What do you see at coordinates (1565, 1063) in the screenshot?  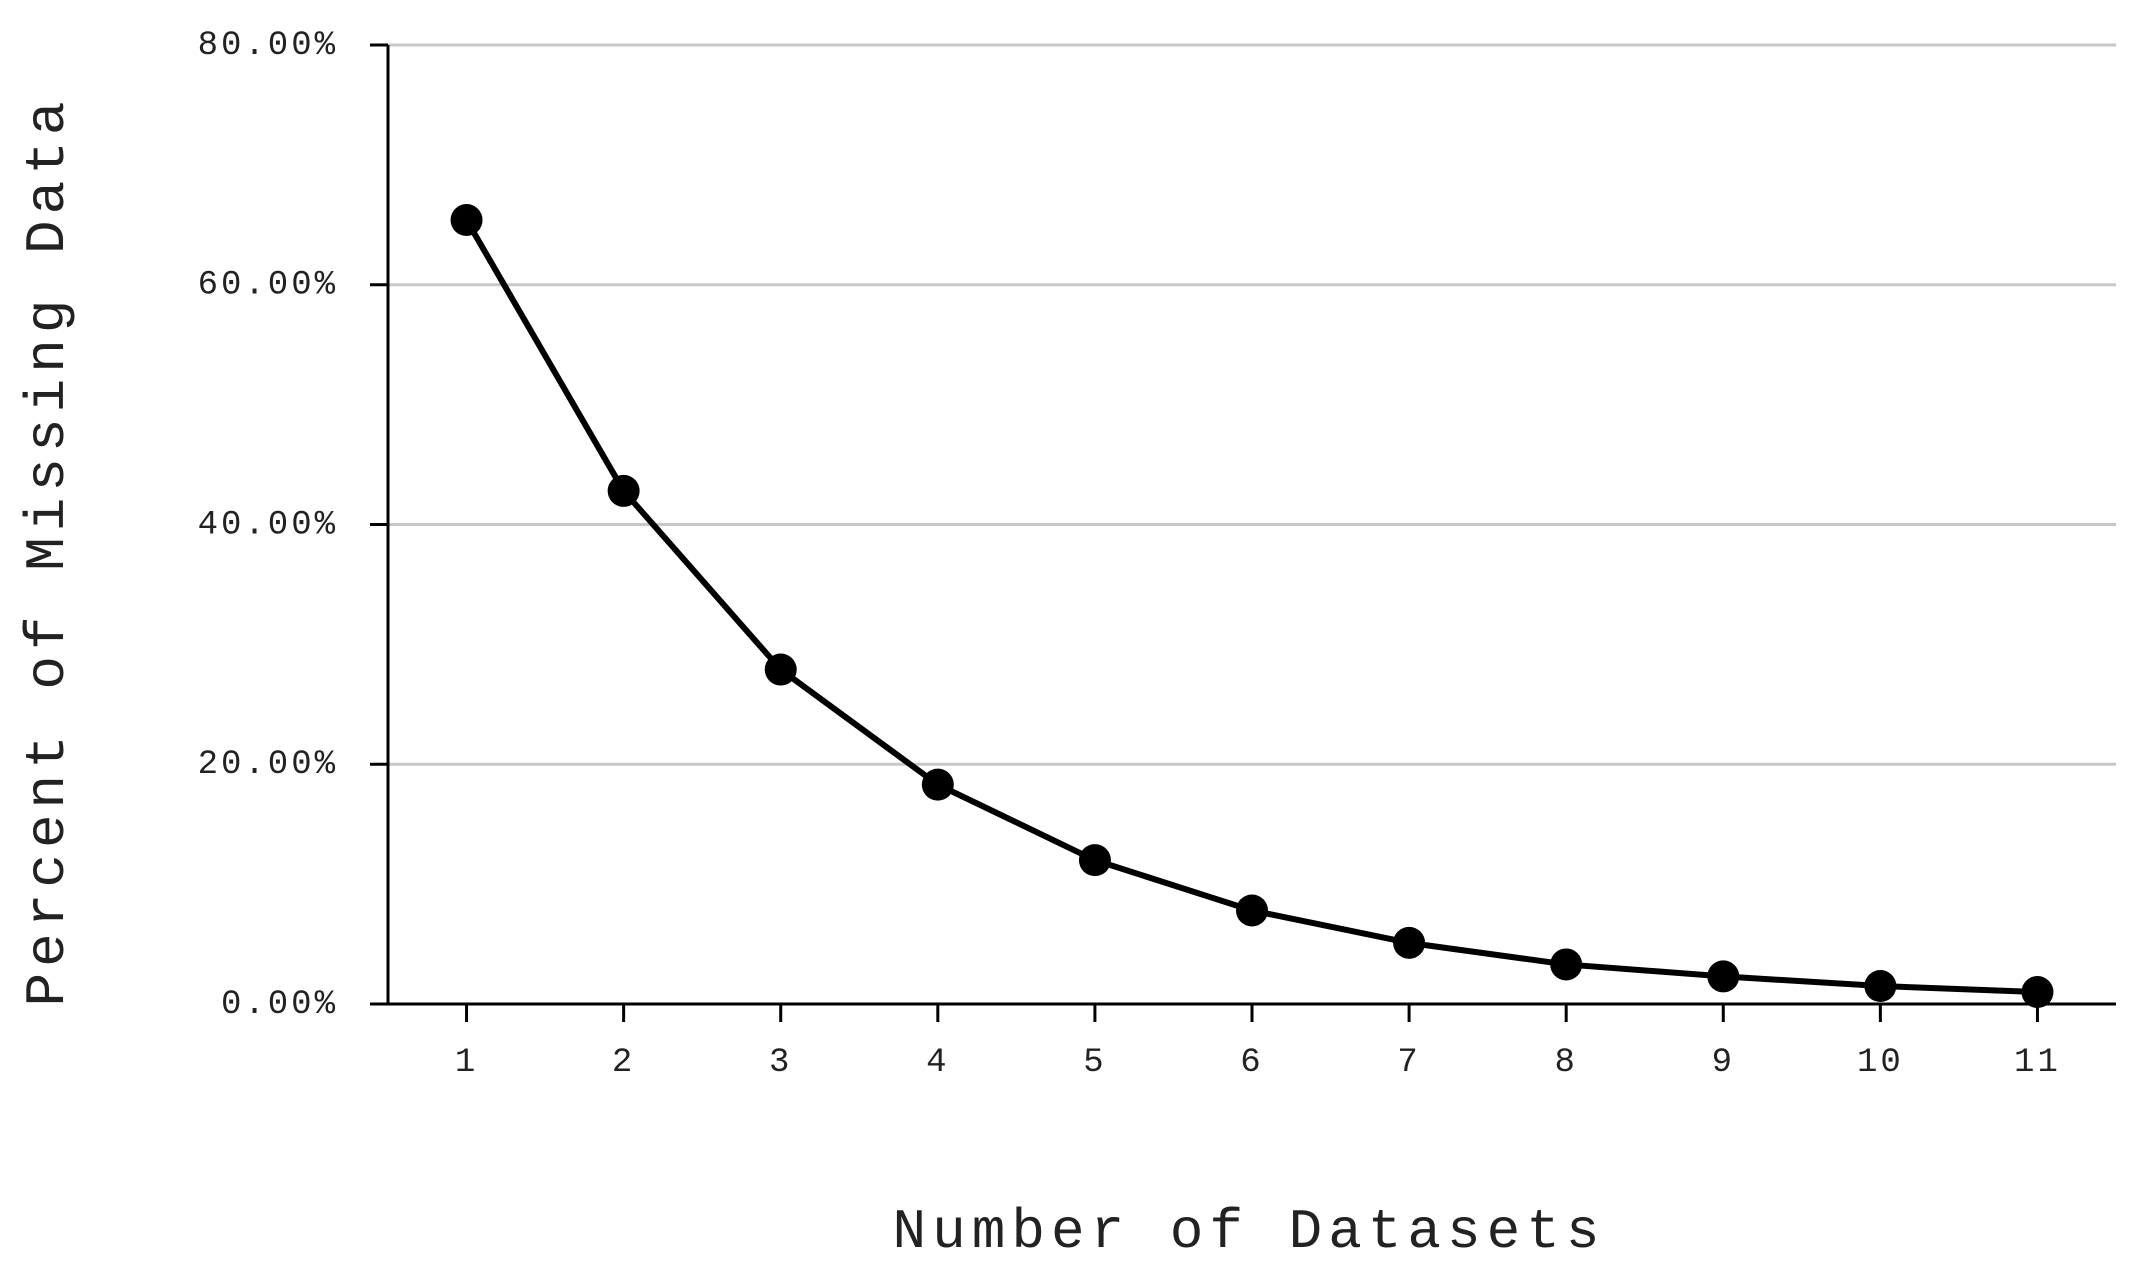 I see `x-tick-label: 8` at bounding box center [1565, 1063].